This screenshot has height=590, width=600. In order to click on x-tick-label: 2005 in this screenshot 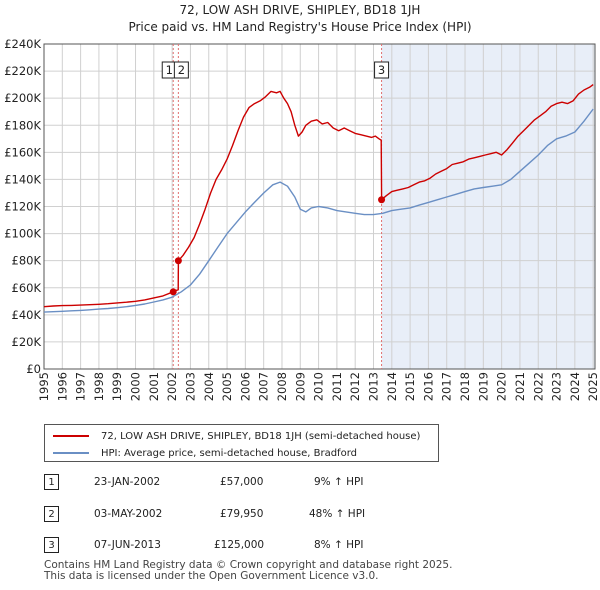, I will do `click(227, 386)`.